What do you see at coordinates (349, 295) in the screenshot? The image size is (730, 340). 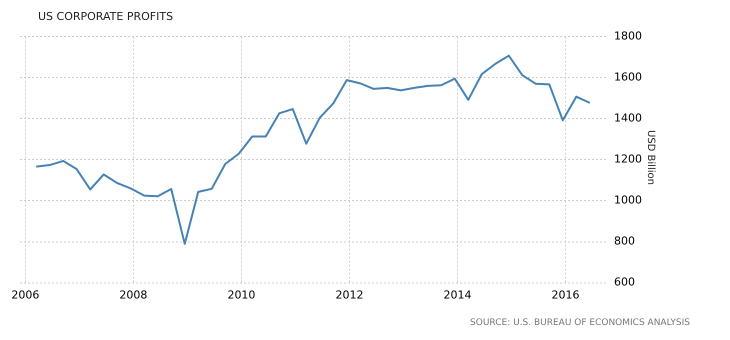 I see `x-tick-label: 2012` at bounding box center [349, 295].